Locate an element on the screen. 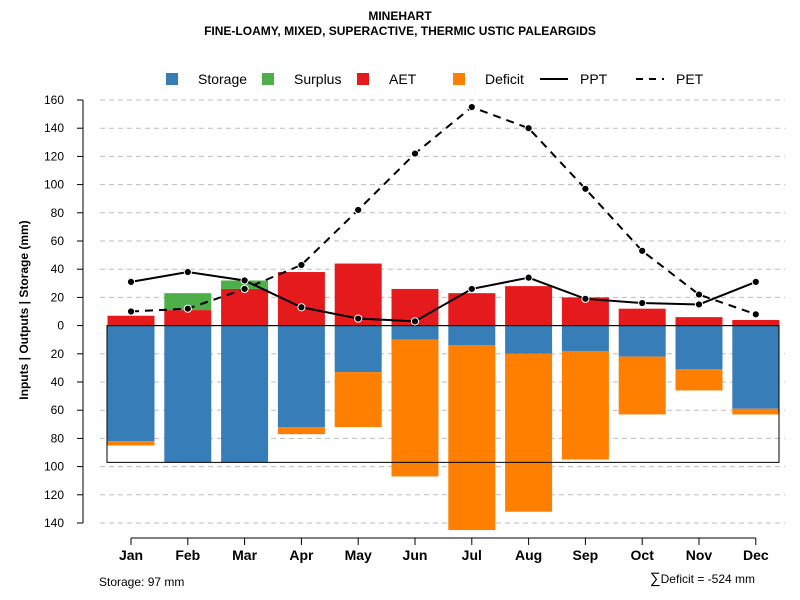 This screenshot has height=600, width=800. deficit-bar-jan is located at coordinates (131, 443).